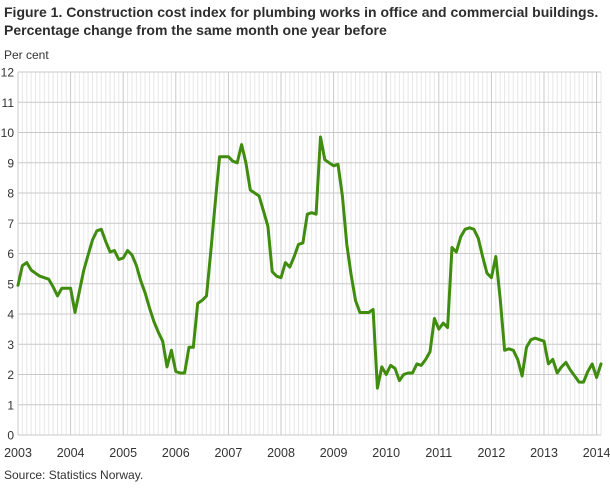 This screenshot has height=488, width=610. I want to click on y-axis-tick-label: 12, so click(8, 73).